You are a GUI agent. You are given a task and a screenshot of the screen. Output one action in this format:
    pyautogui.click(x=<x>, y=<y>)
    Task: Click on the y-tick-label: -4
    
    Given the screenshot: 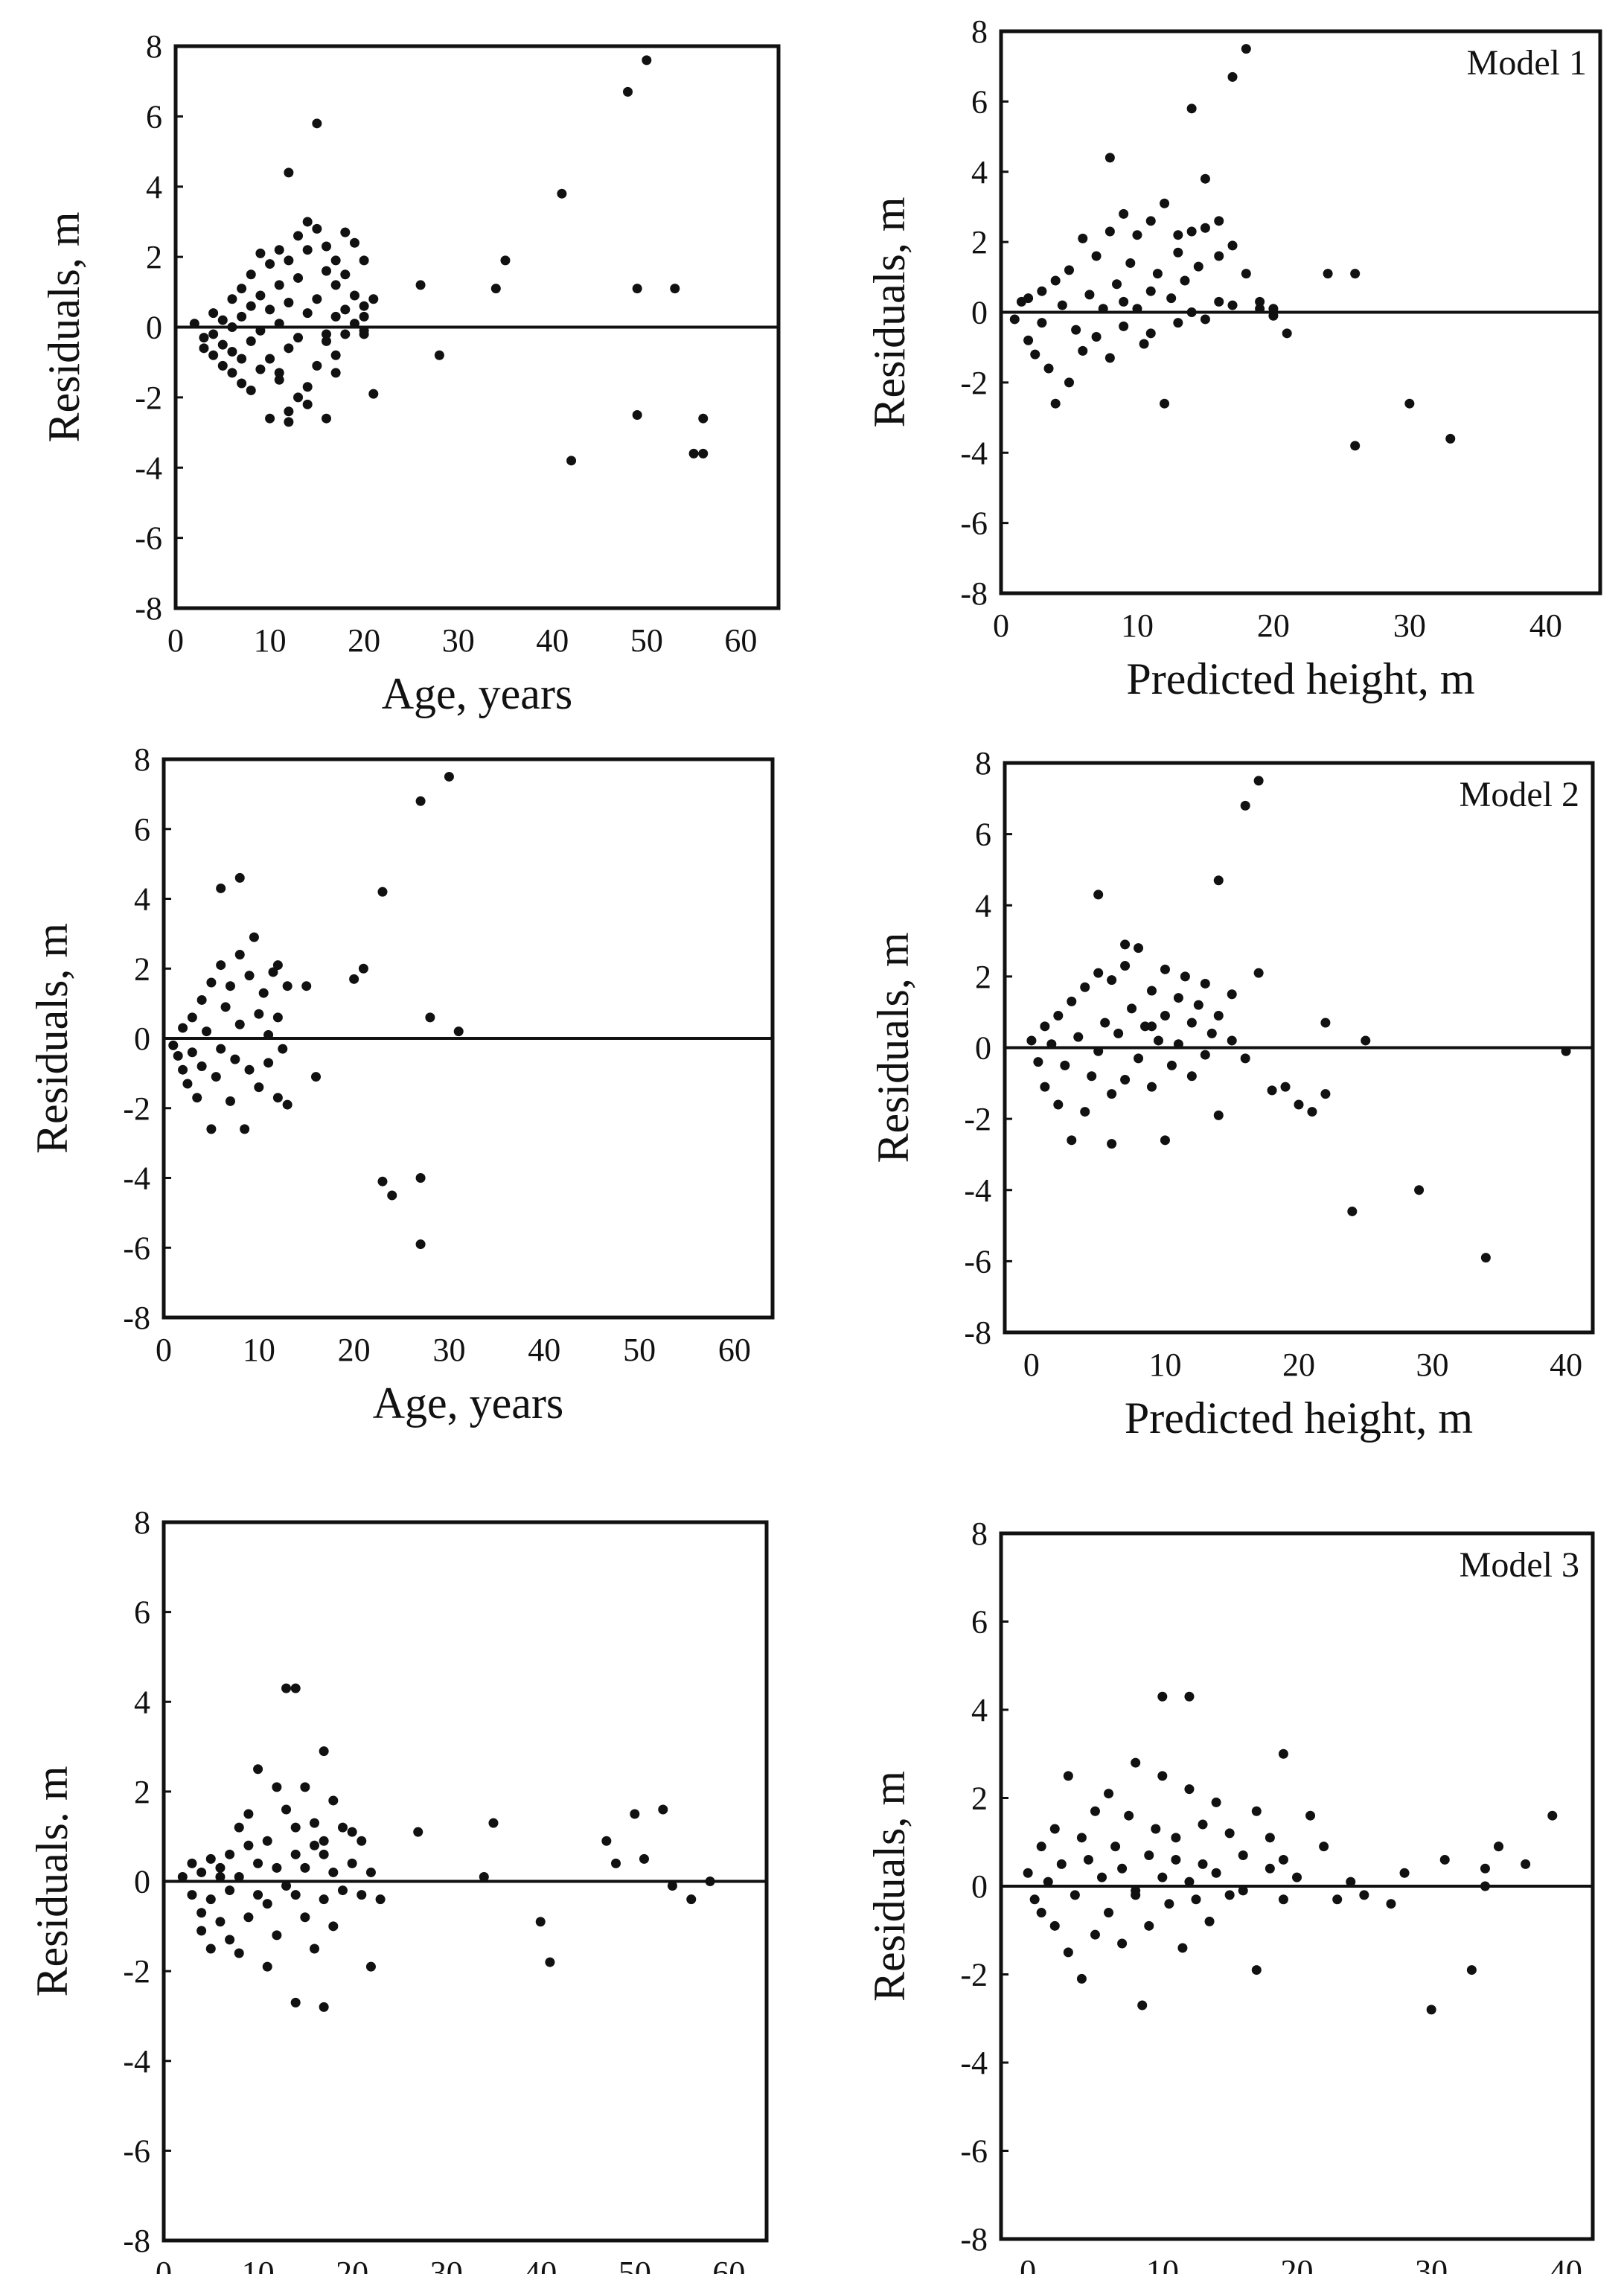 What is the action you would take?
    pyautogui.click(x=977, y=1190)
    